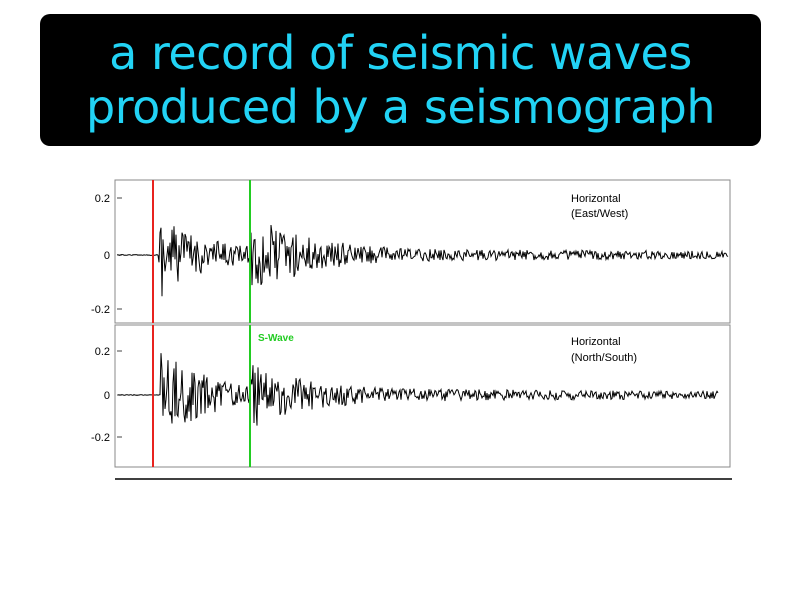 The height and width of the screenshot is (600, 800). Describe the element at coordinates (400, 107) in the screenshot. I see `definition-line-2: produced by a seismograph` at that location.